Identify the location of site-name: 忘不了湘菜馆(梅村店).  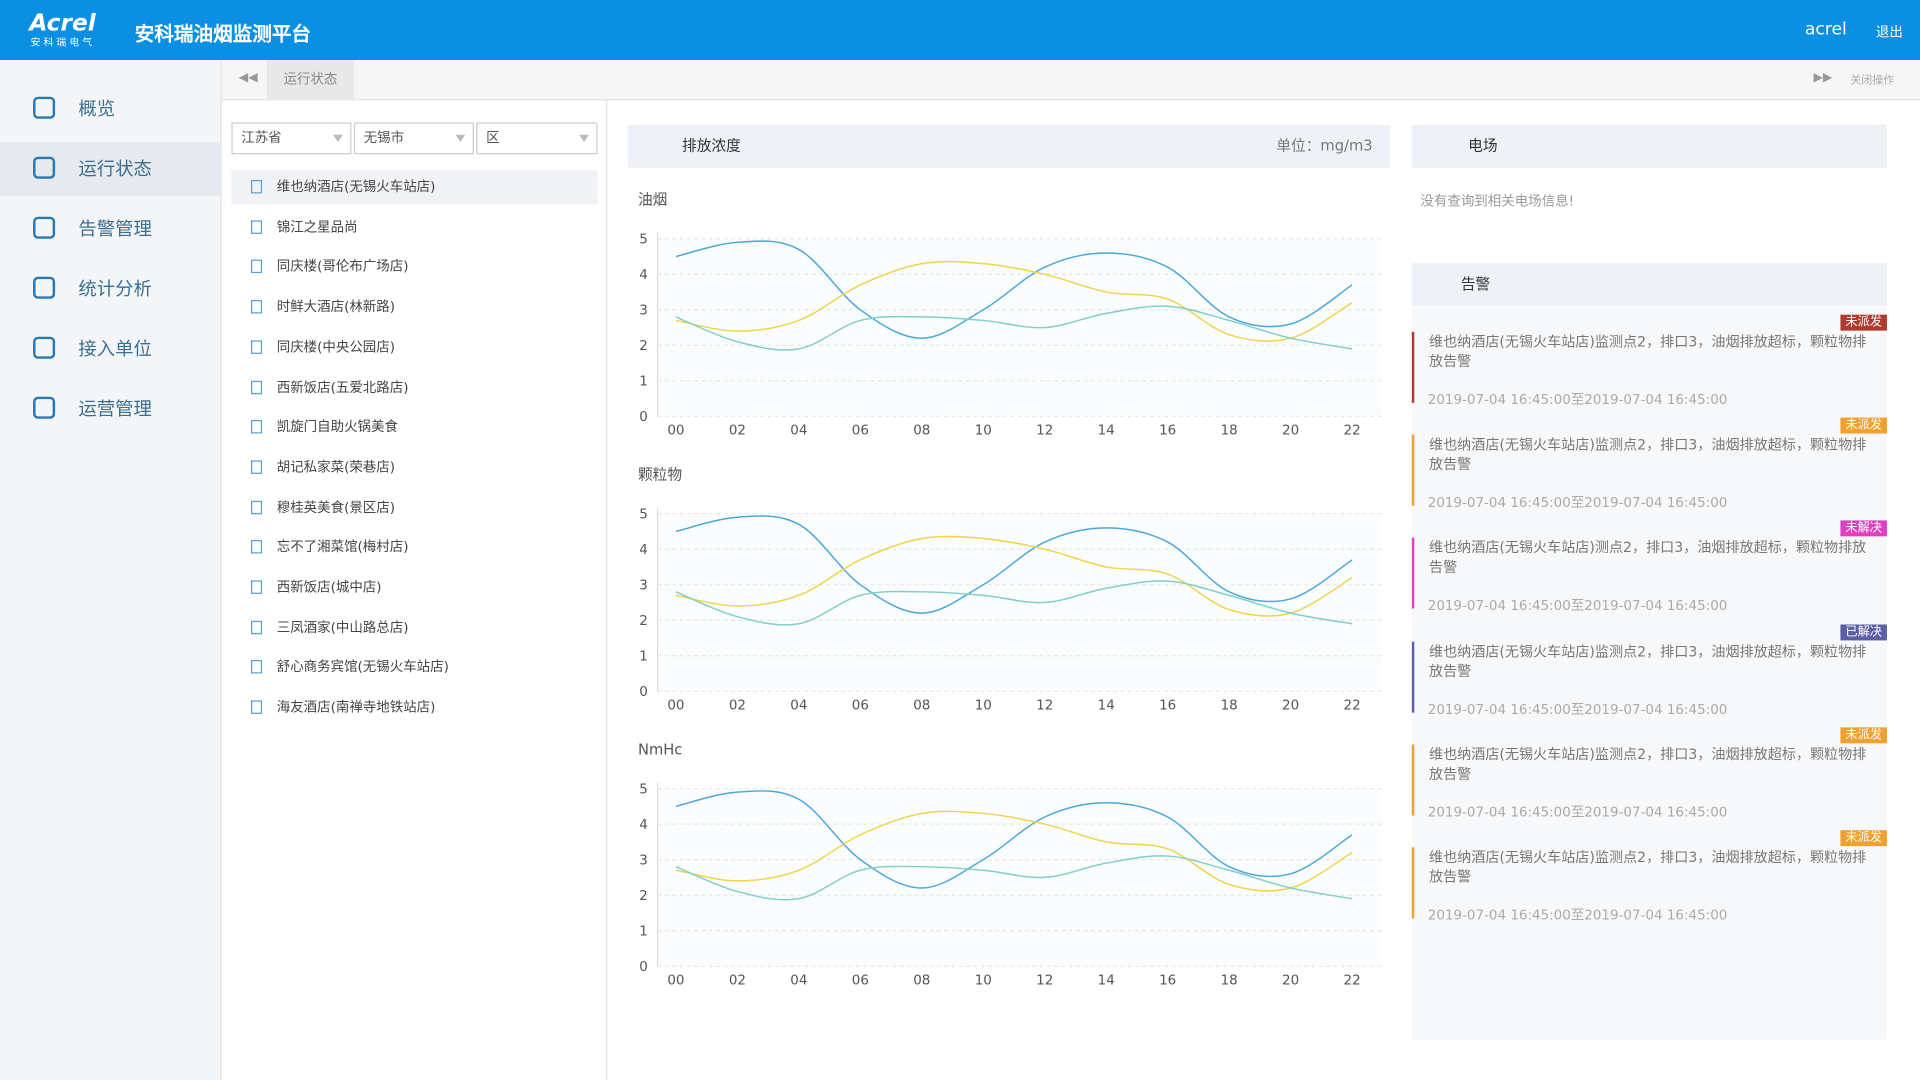
(342, 547).